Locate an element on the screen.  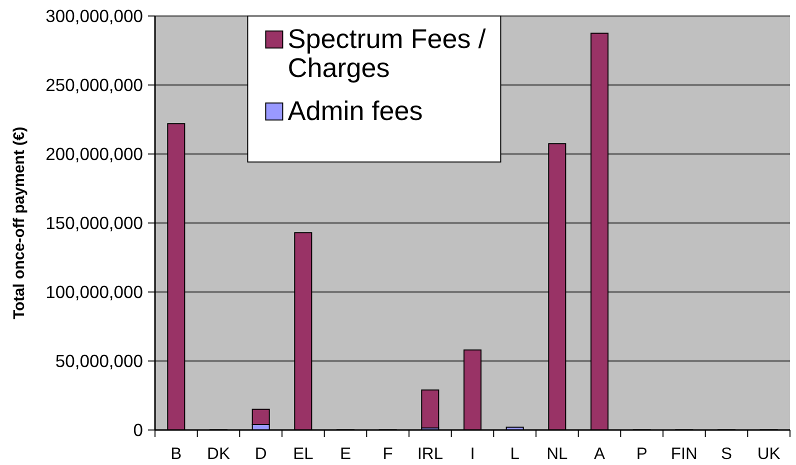
x-tick-label: D is located at coordinates (260, 454).